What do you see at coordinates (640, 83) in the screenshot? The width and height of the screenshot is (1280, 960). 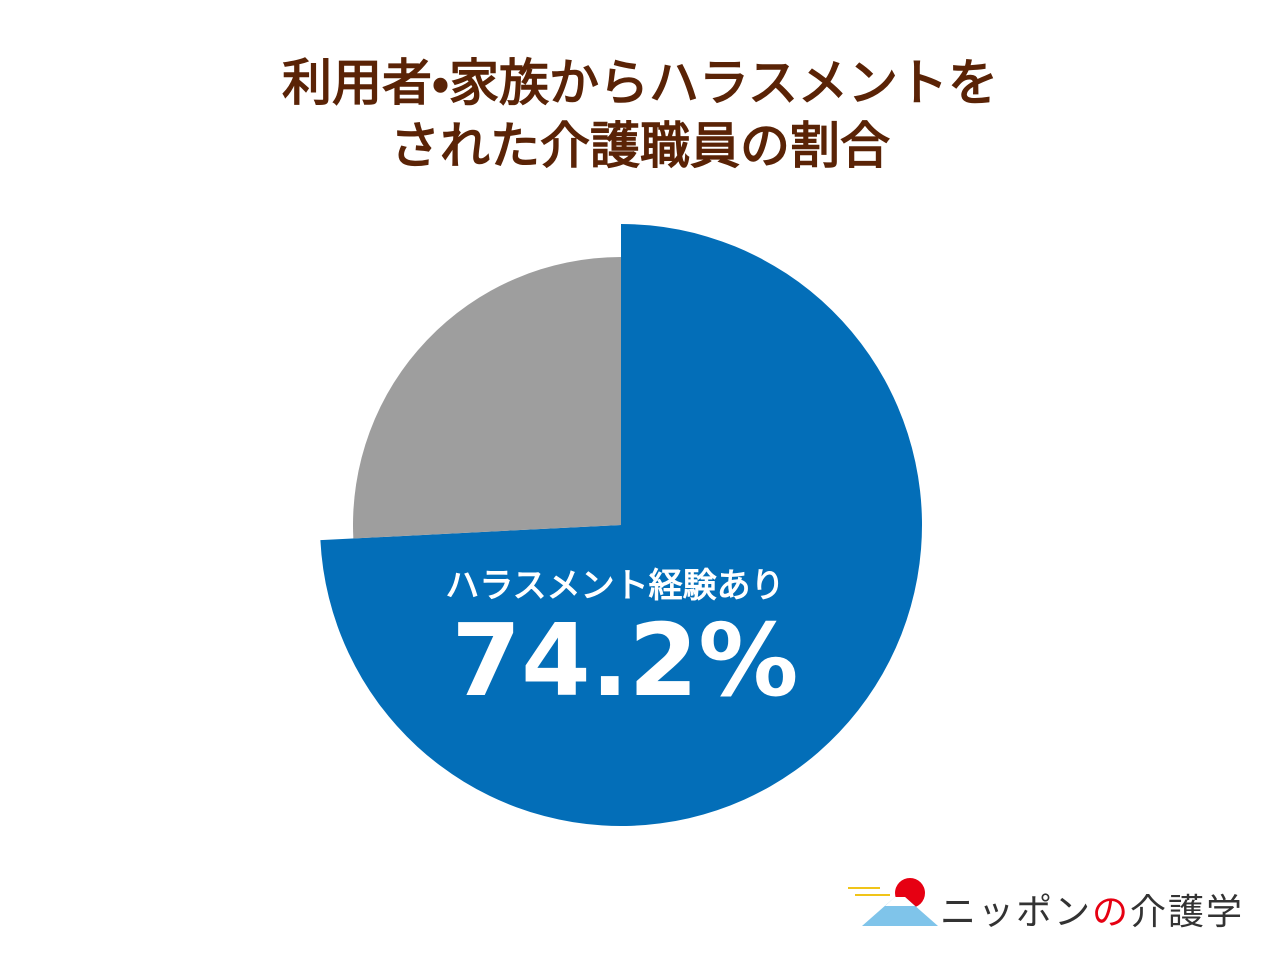 I see `chart-title: 利用者・家族からハラスメントを` at bounding box center [640, 83].